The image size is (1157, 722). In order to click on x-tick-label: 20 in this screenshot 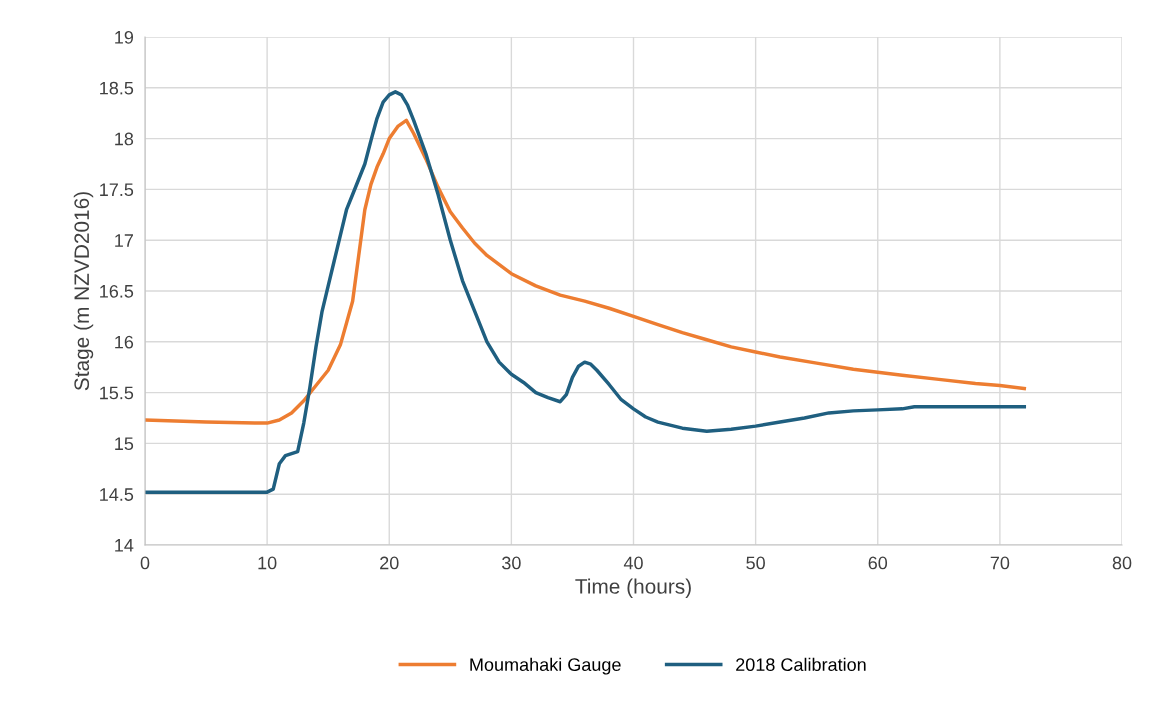, I will do `click(389, 563)`.